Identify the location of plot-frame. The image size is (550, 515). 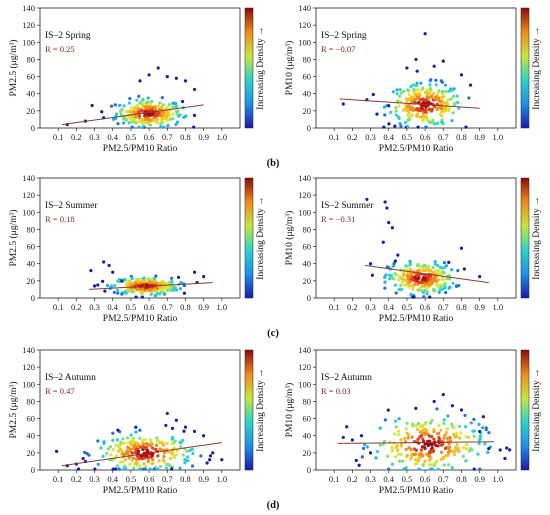
(140, 410).